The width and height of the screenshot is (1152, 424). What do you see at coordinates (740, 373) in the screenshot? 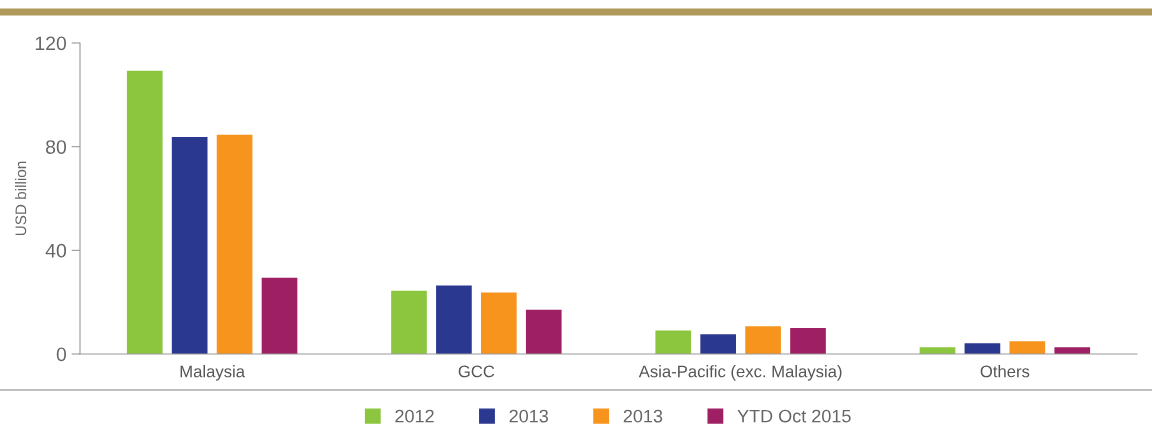
I see `x-tick-label: Asia-Pacific (exc. Malaysia)` at bounding box center [740, 373].